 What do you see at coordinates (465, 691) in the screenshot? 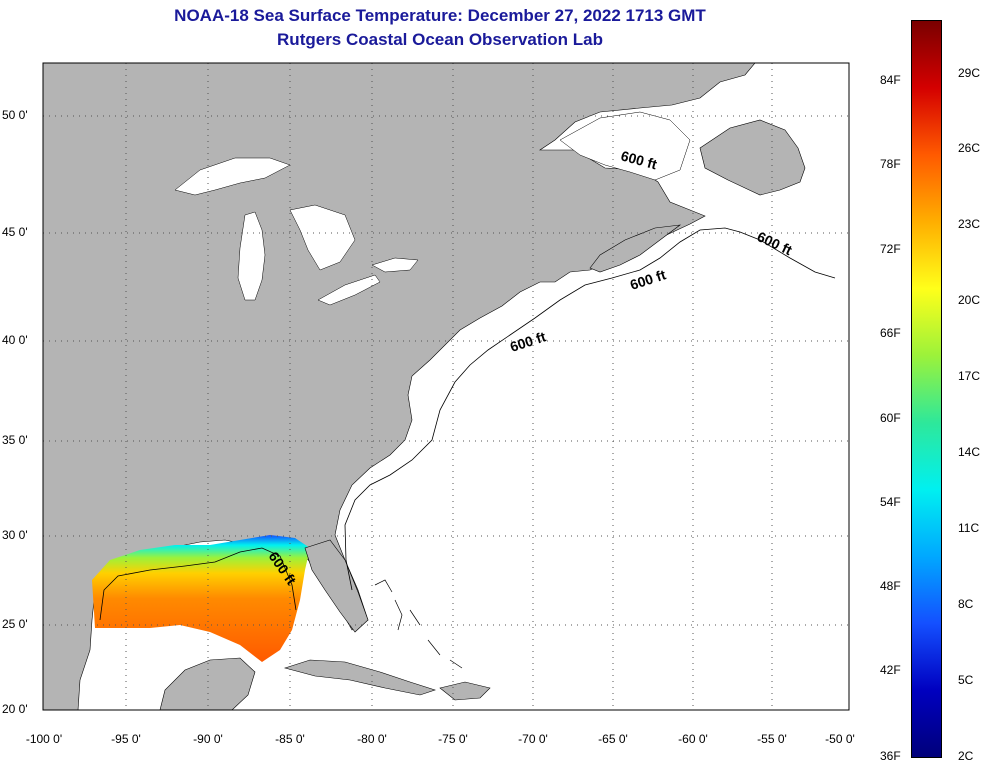
I see `hispaniola` at bounding box center [465, 691].